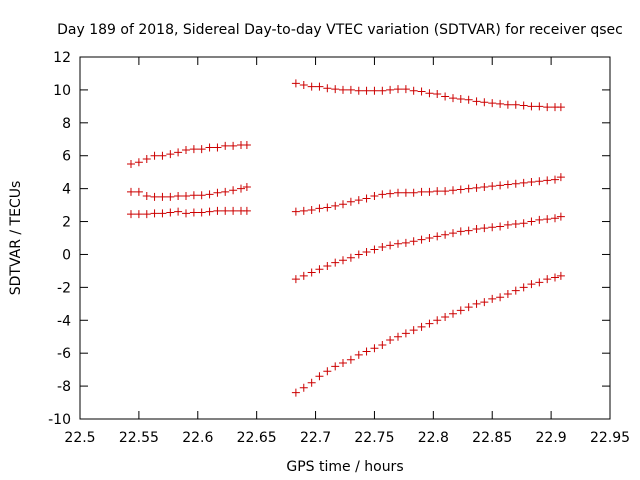  Describe the element at coordinates (59, 420) in the screenshot. I see `y-tick-label: -10` at that location.